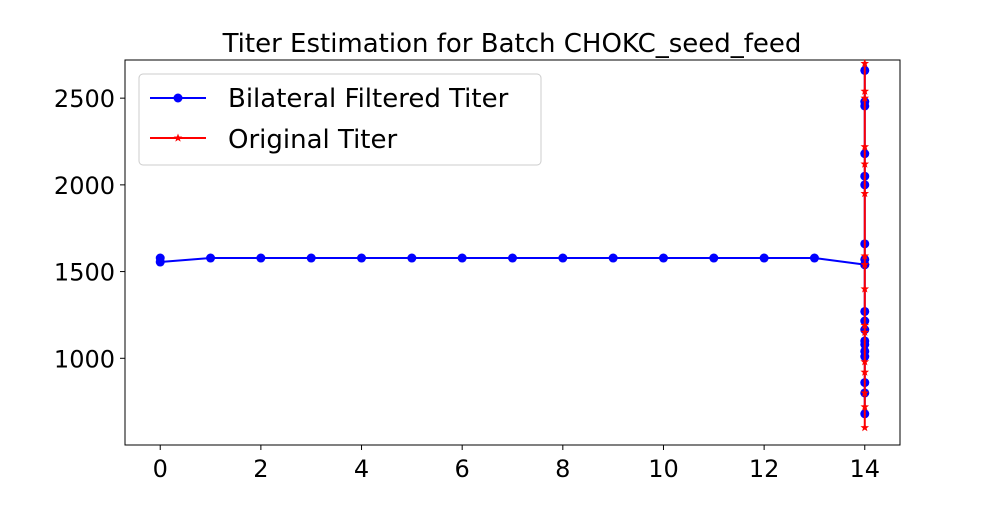 This screenshot has width=1000, height=505. What do you see at coordinates (663, 469) in the screenshot?
I see `x-tick-label: 10` at bounding box center [663, 469].